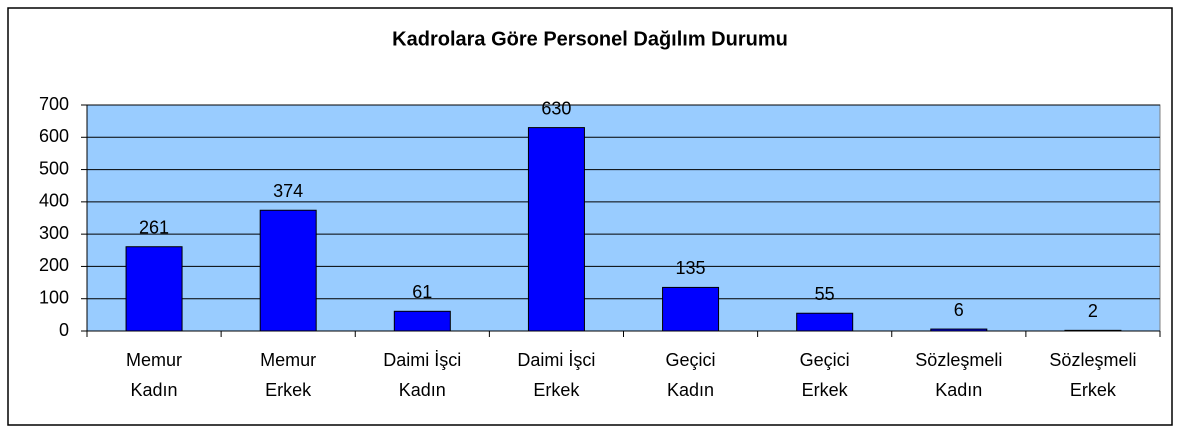  Describe the element at coordinates (958, 375) in the screenshot. I see `x-tick-label: Sözleşmeli Kadın` at that location.